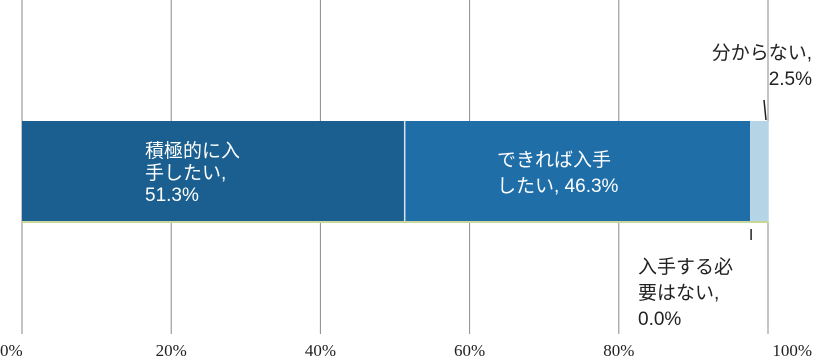 This screenshot has height=362, width=814. I want to click on segment-labels: 積極的に入手したい, 51.3% できれば入手したい, 46.3%, so click(382, 173).